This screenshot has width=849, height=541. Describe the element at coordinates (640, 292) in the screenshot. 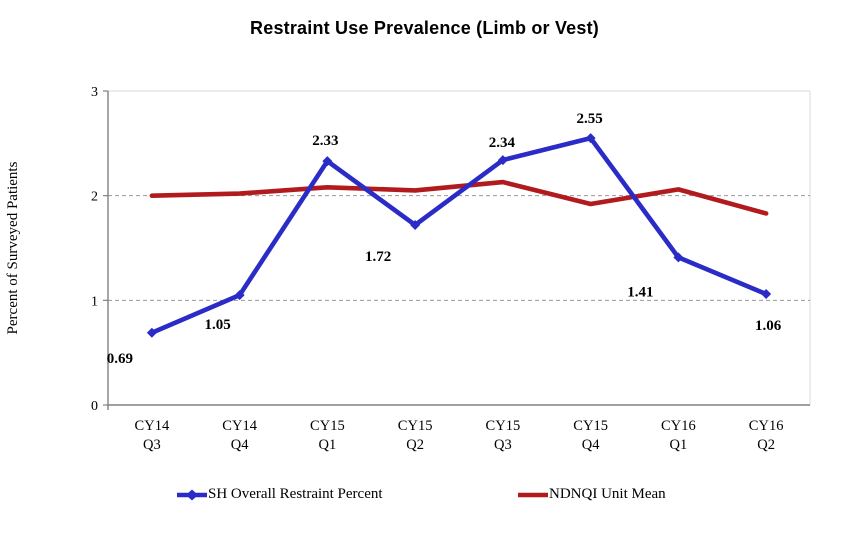

I see `data-label: 1.41` at that location.